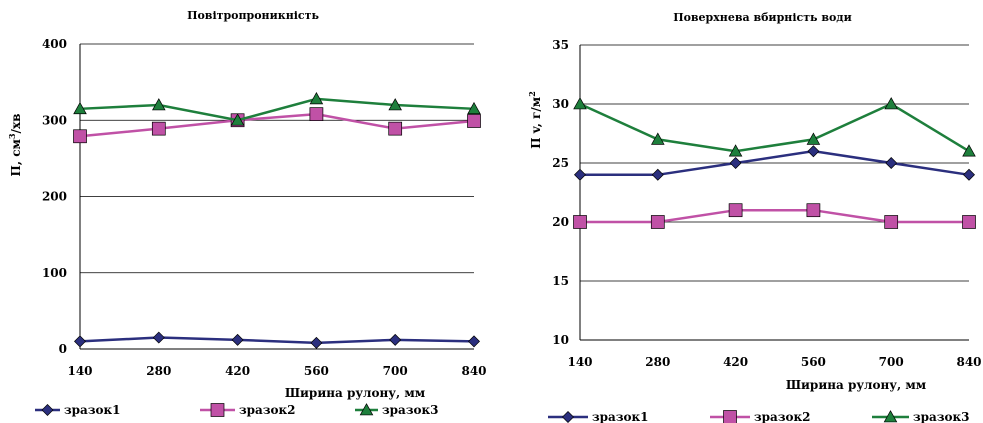 The height and width of the screenshot is (423, 983). I want to click on y-tick-label: 400, so click(54, 44).